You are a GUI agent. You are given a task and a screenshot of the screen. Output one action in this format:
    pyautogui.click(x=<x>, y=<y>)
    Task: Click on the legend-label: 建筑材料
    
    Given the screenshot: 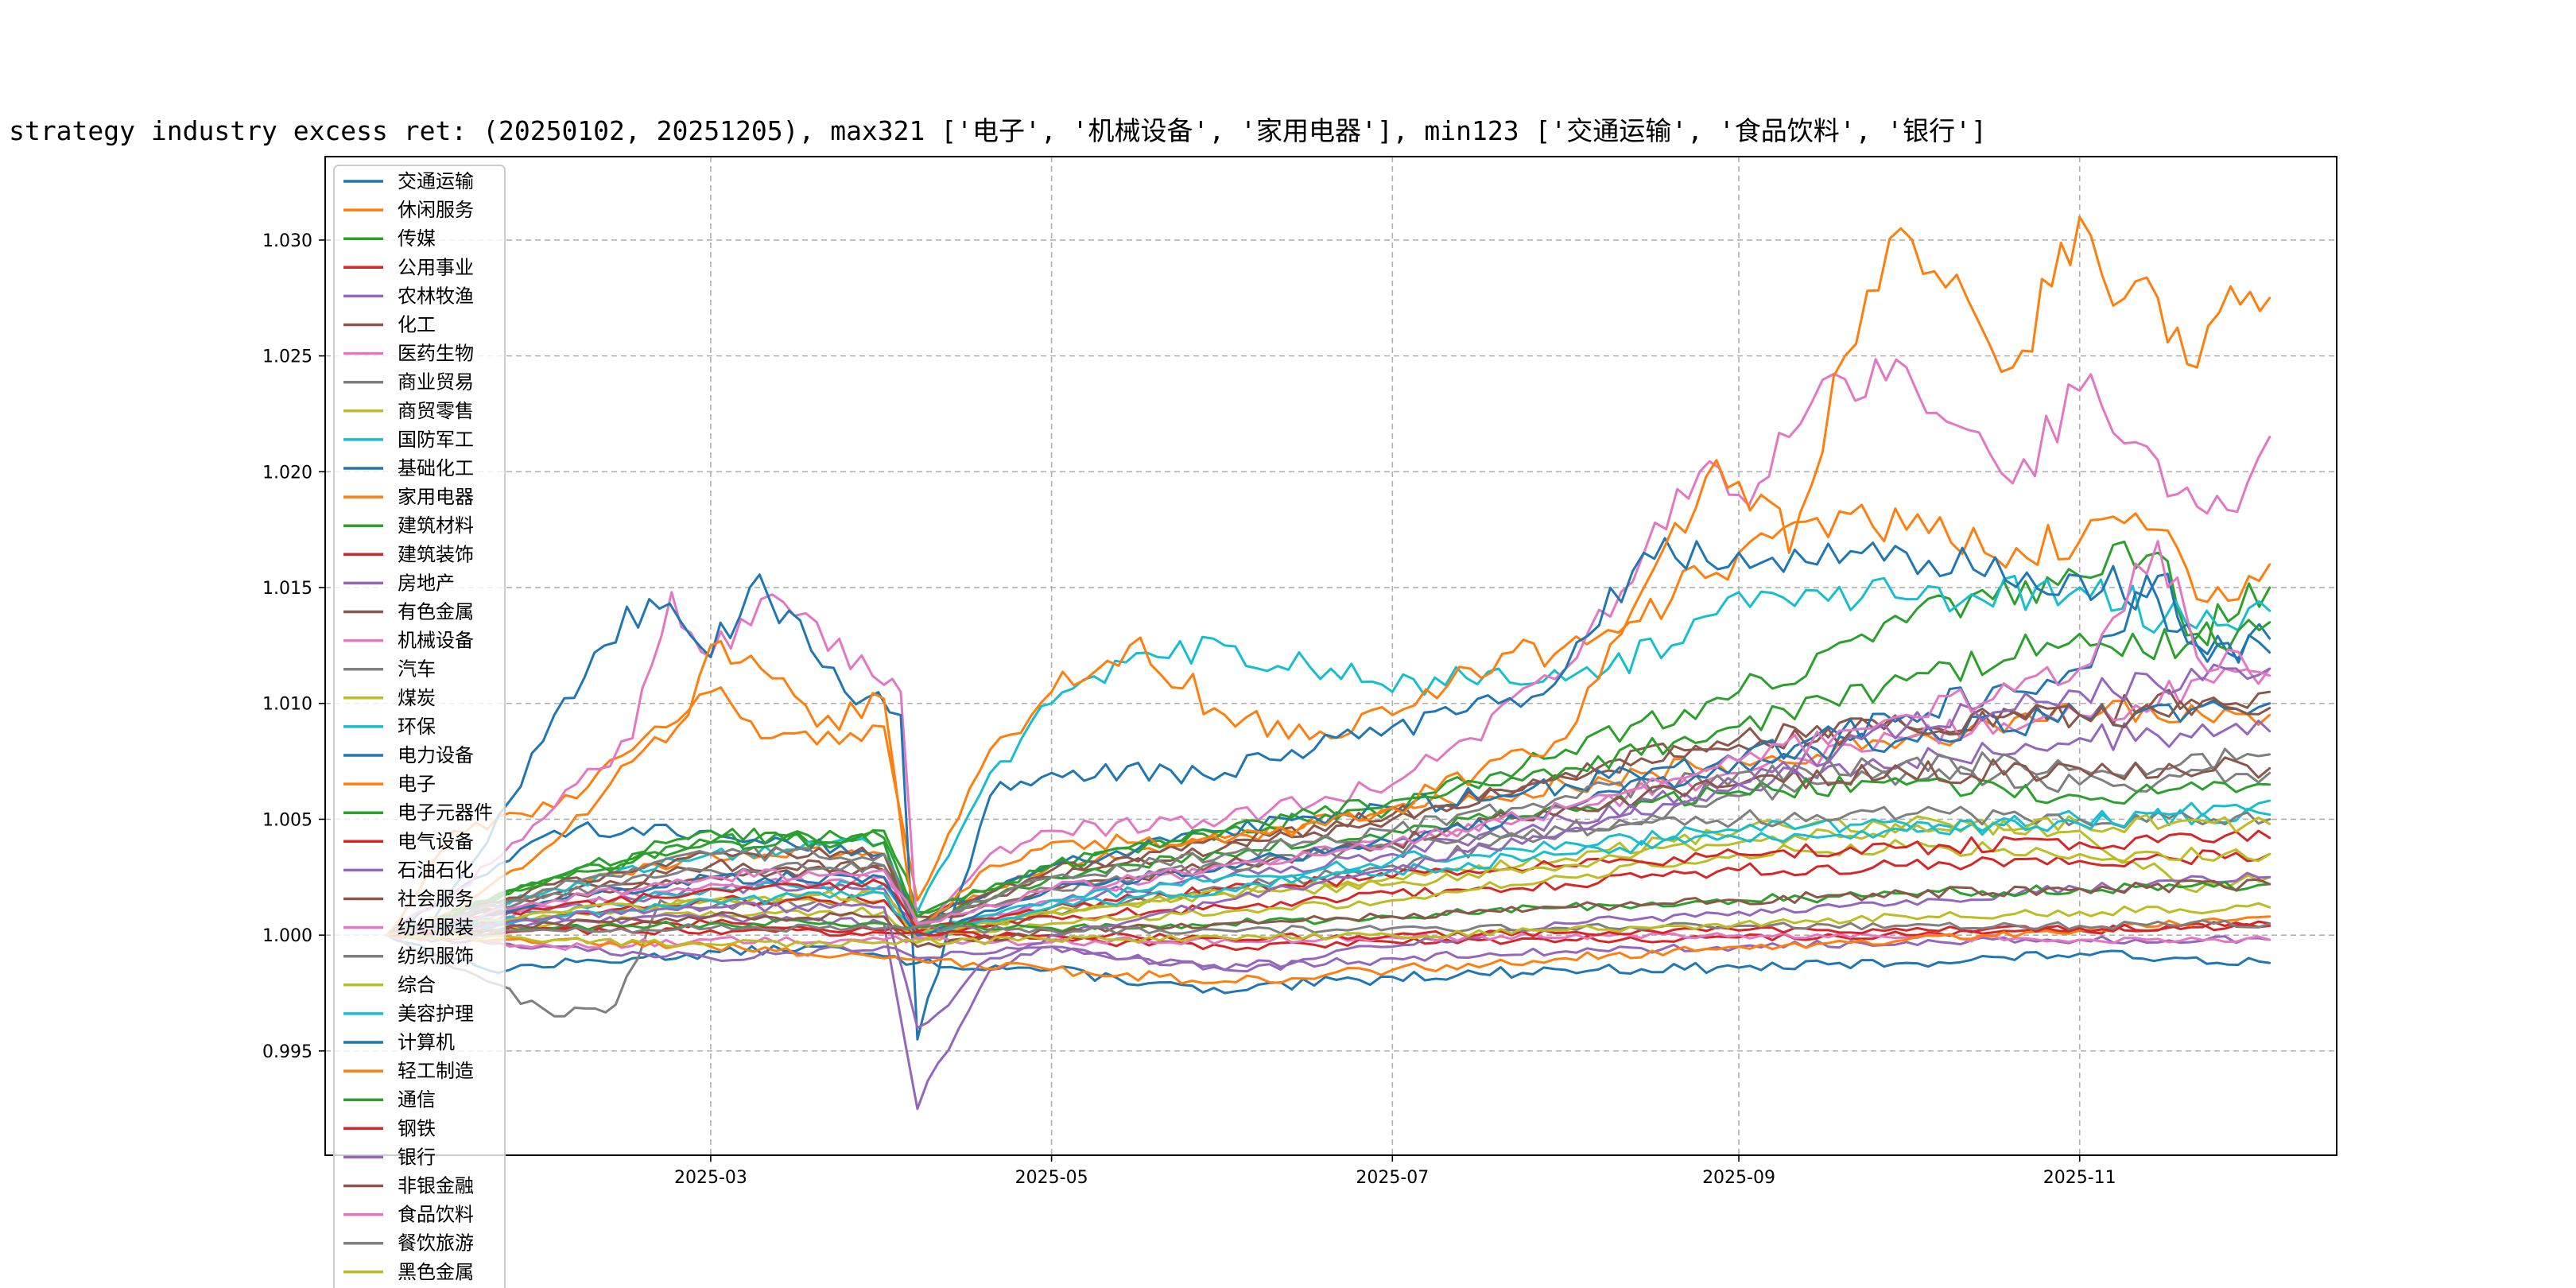 What is the action you would take?
    pyautogui.click(x=436, y=525)
    